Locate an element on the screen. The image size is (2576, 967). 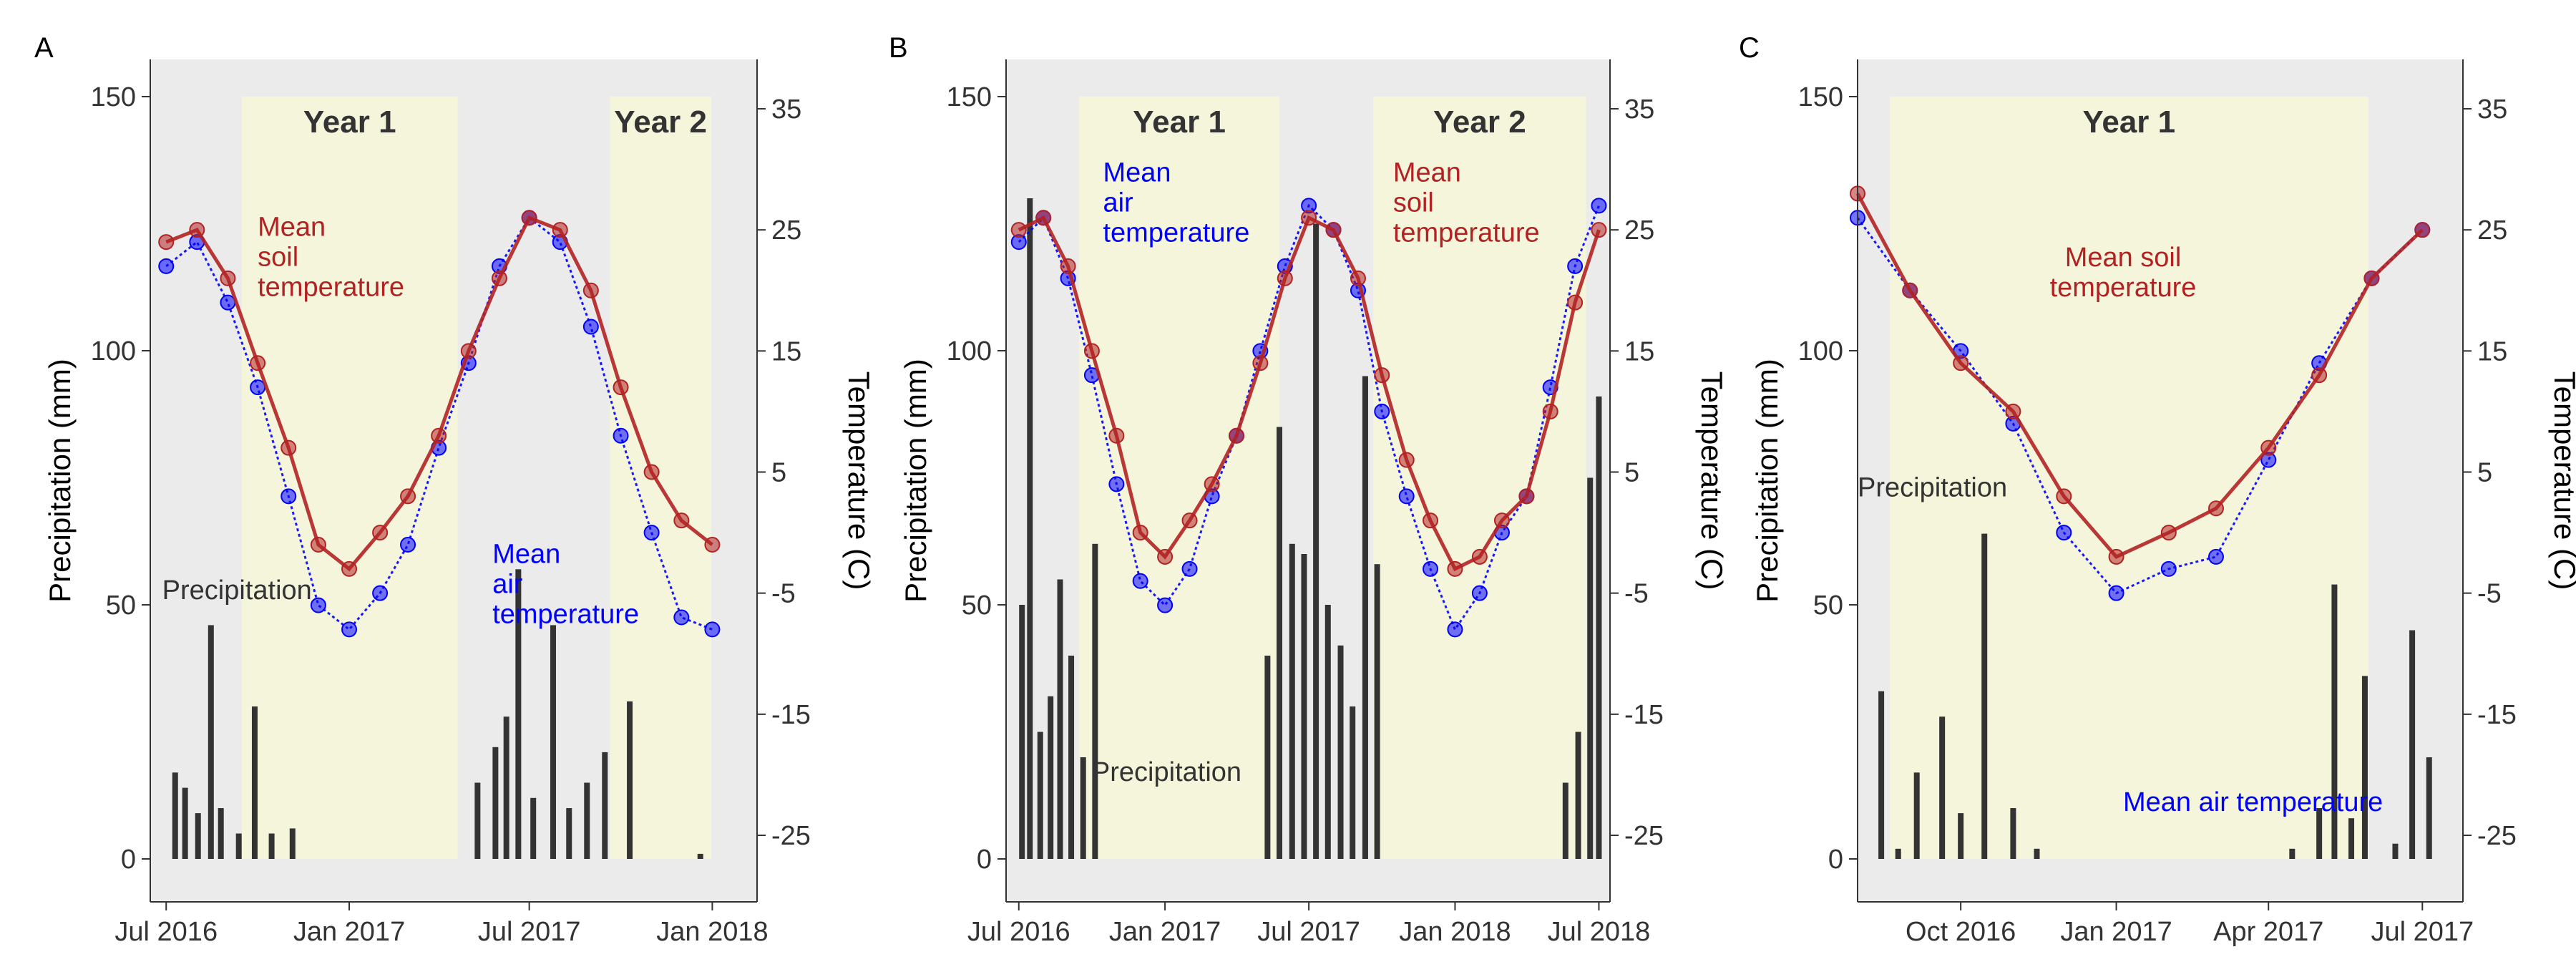
annotation-text: Mean is located at coordinates (526, 554).